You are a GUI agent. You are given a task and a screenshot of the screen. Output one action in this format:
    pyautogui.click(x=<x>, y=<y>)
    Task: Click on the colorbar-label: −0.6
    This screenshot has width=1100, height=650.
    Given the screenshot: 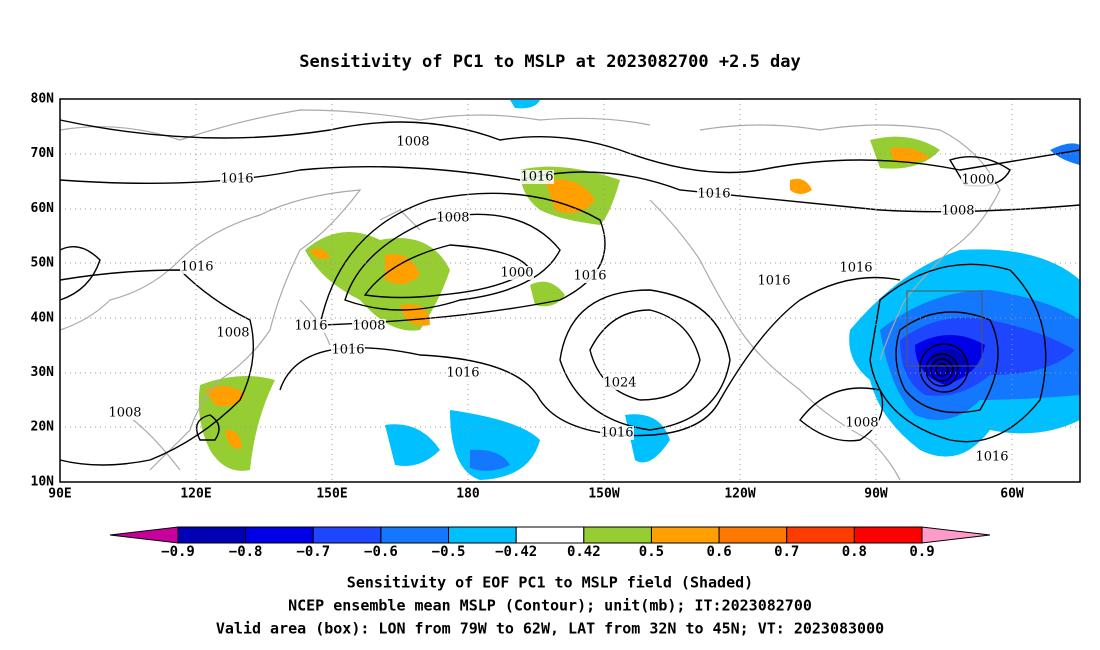 What is the action you would take?
    pyautogui.click(x=381, y=552)
    